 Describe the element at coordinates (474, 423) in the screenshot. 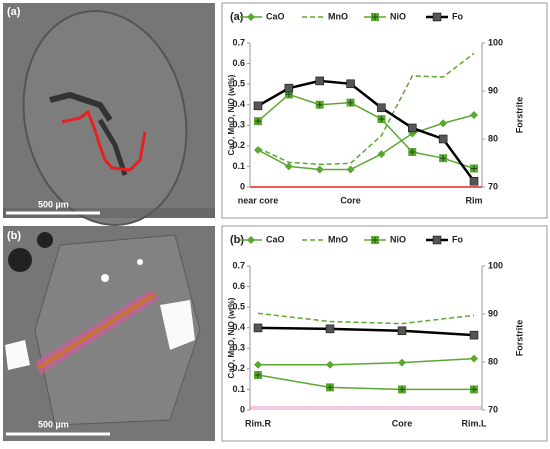

I see `x-tick-label: Rim.L` at that location.